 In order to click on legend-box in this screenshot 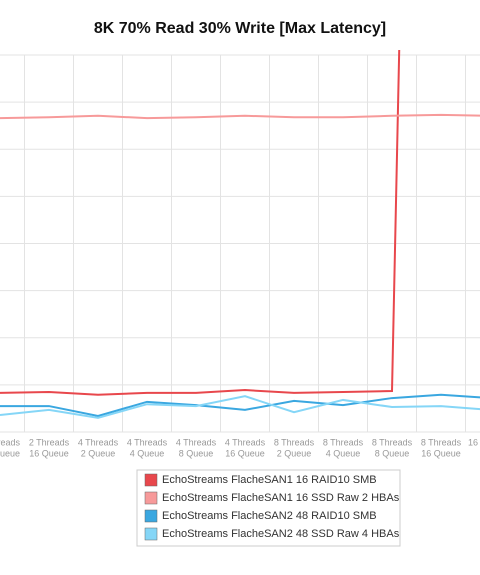, I will do `click(268, 508)`.